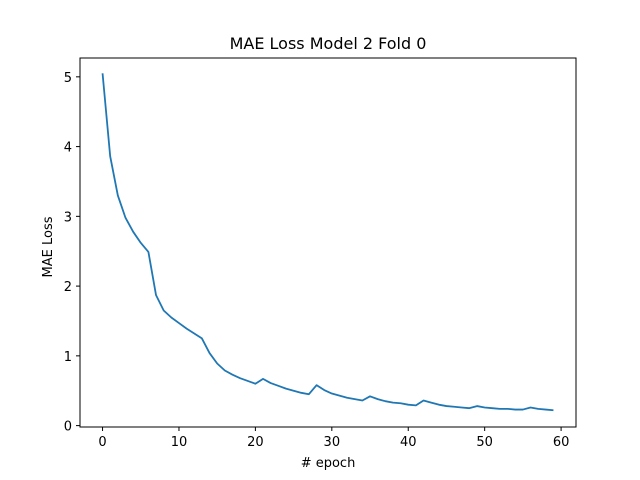 The height and width of the screenshot is (480, 640). I want to click on y-axis-label: MAE Loss, so click(48, 246).